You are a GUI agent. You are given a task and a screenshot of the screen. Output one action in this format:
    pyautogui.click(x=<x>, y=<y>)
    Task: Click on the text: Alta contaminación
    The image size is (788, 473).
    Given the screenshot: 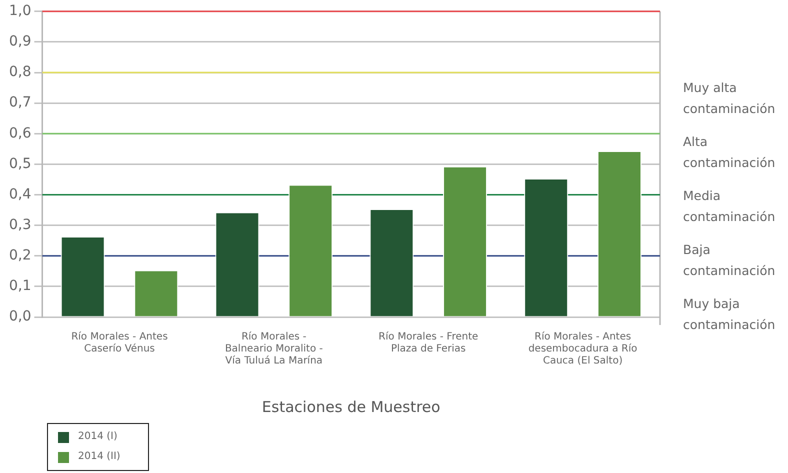 What is the action you would take?
    pyautogui.click(x=729, y=152)
    